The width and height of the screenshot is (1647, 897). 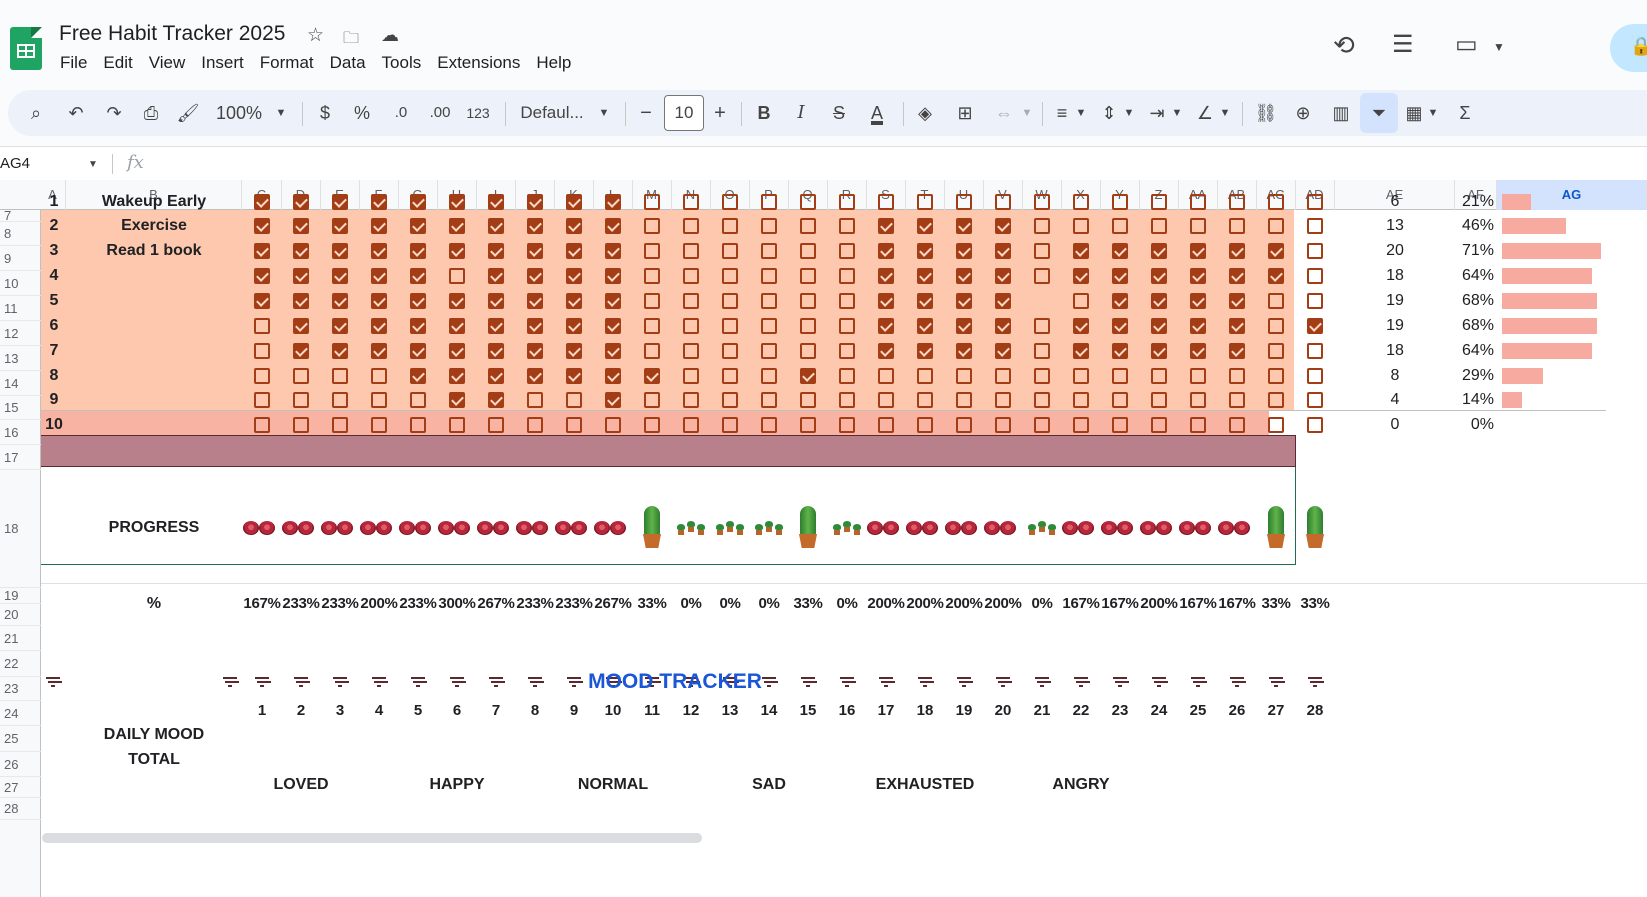 I want to click on decrease-decimal-button: .0, so click(x=401, y=112).